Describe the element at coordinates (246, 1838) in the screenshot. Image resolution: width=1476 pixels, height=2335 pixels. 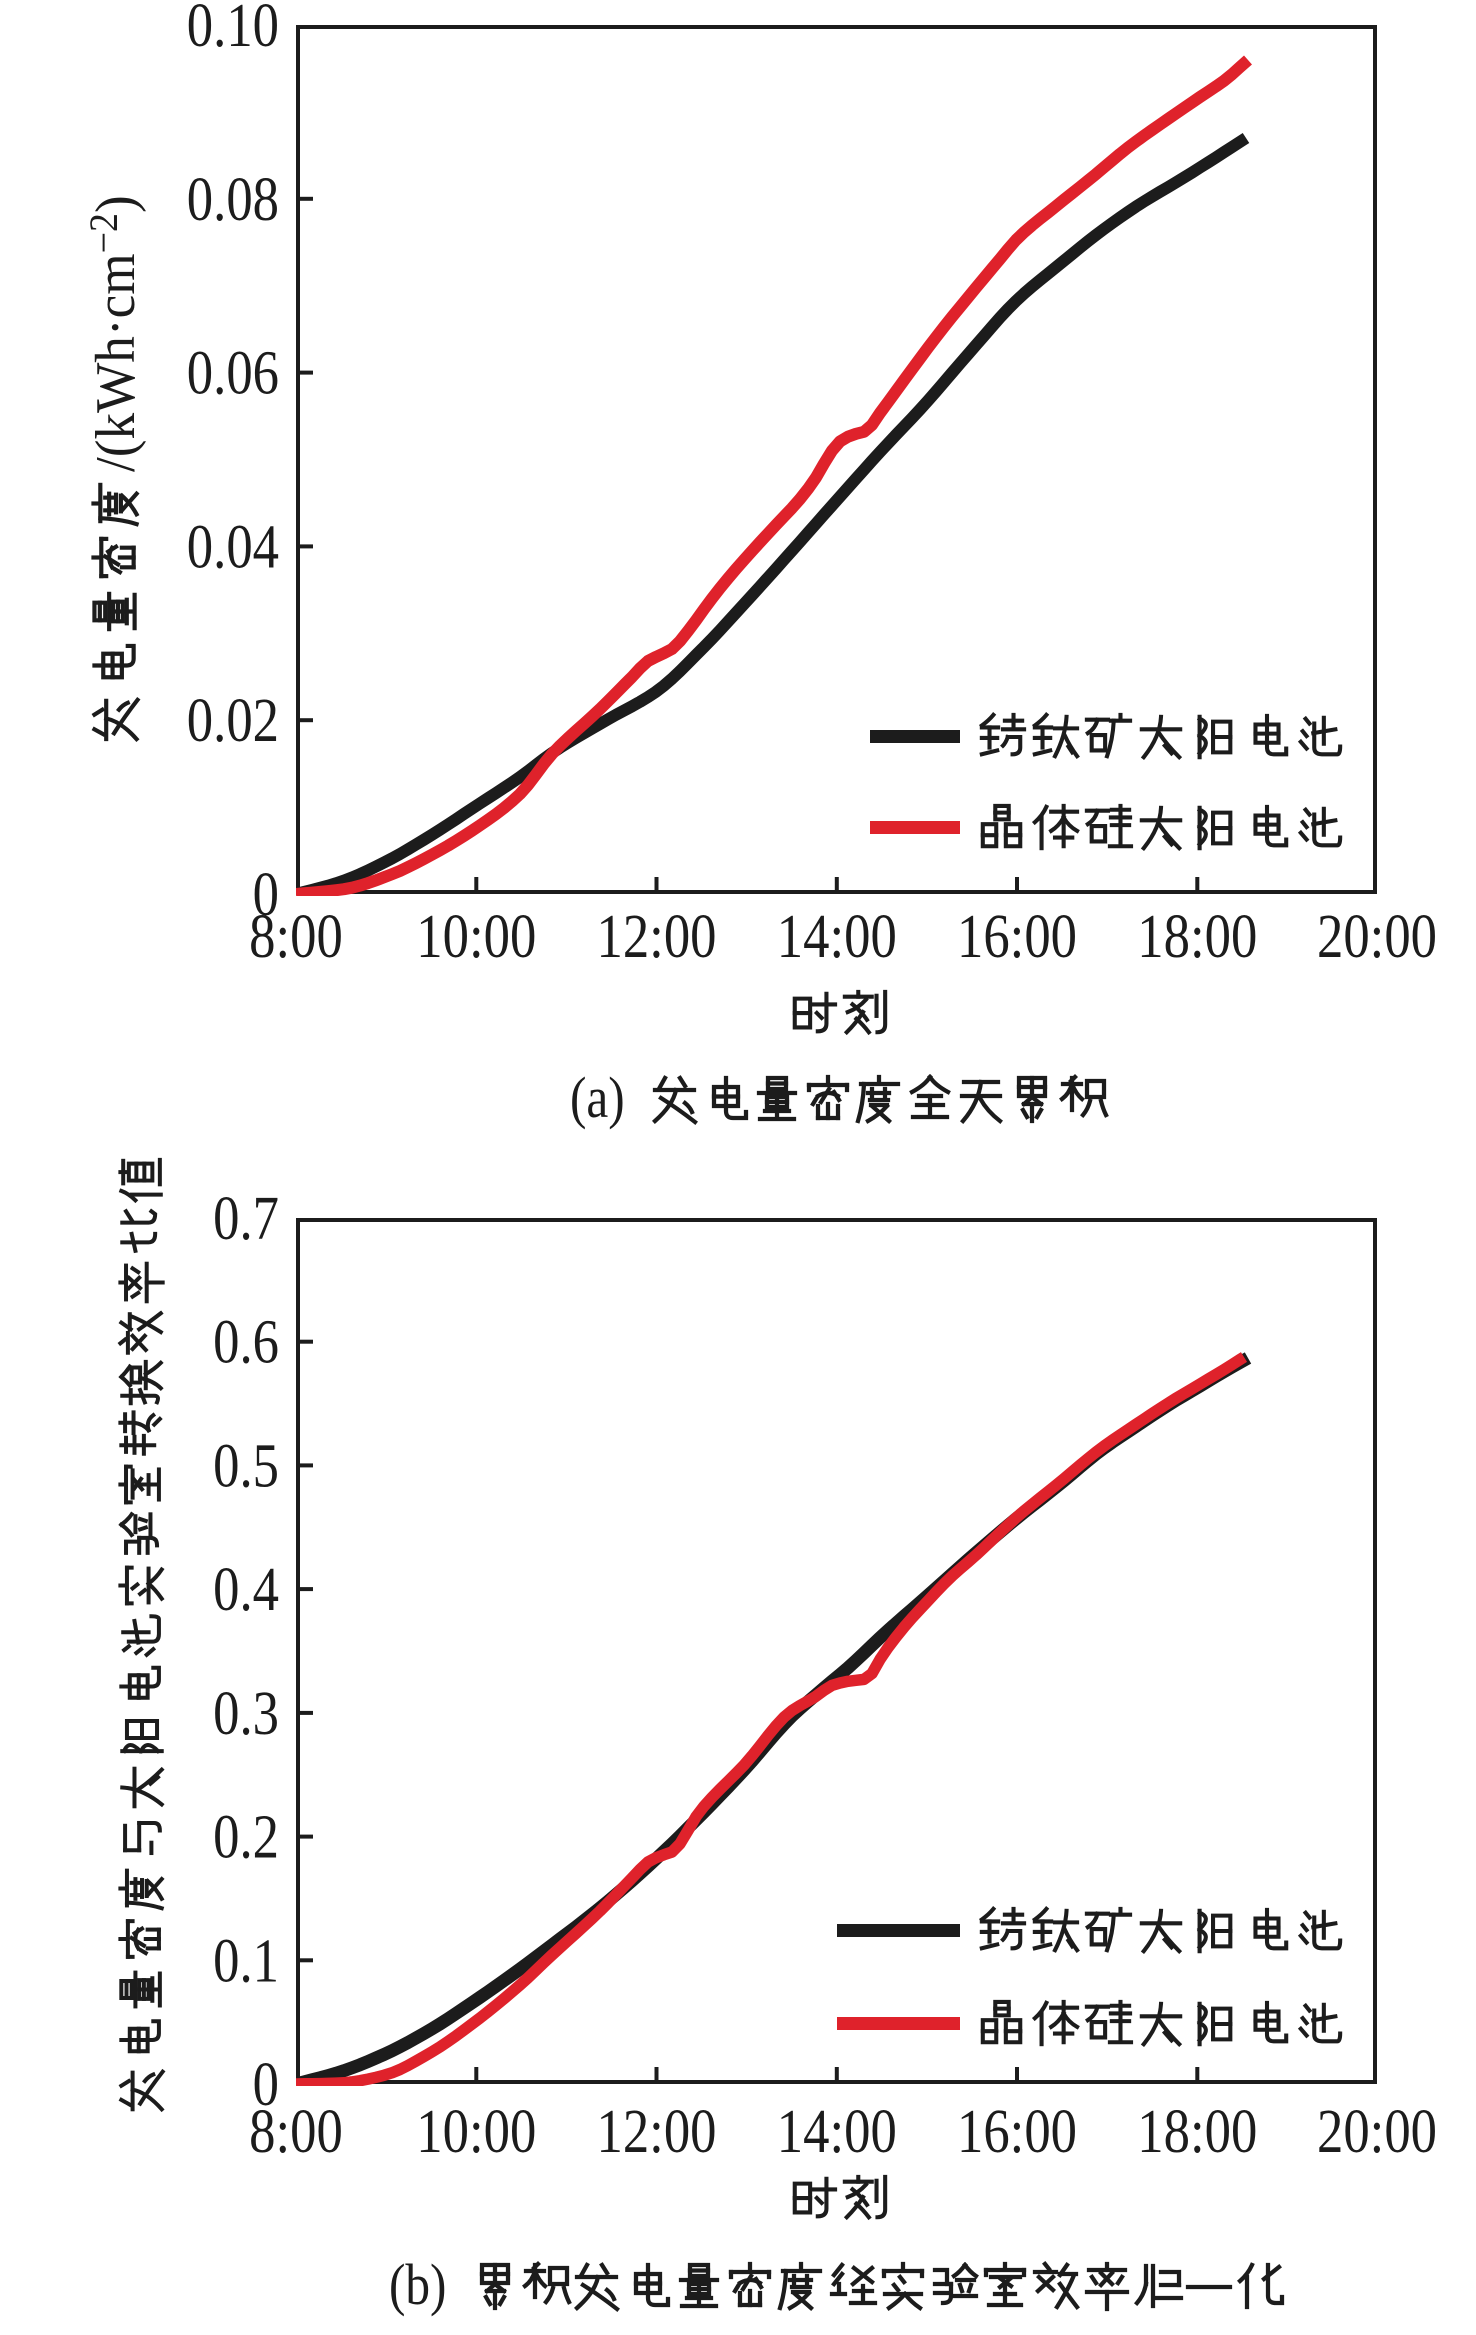
I see `svg-text: 0.2` at that location.